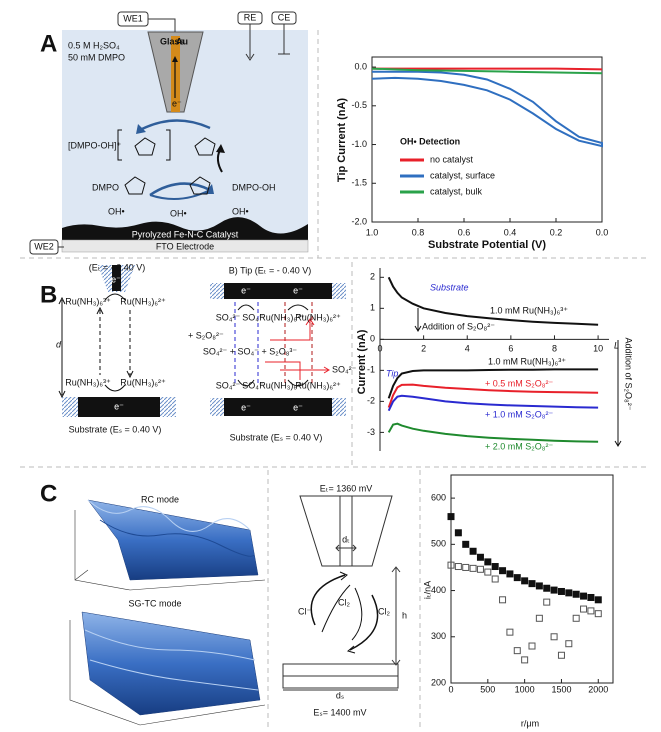  I want to click on y-tick-label: -2.0, so click(359, 221).